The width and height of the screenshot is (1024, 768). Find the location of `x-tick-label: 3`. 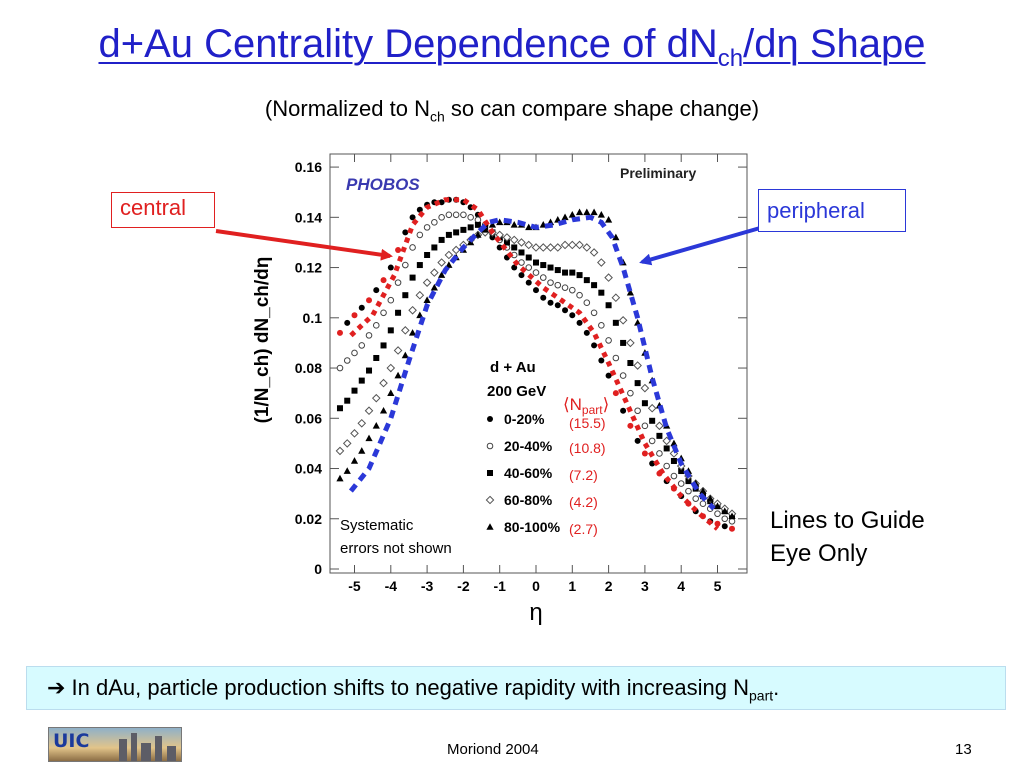

x-tick-label: 3 is located at coordinates (645, 586).